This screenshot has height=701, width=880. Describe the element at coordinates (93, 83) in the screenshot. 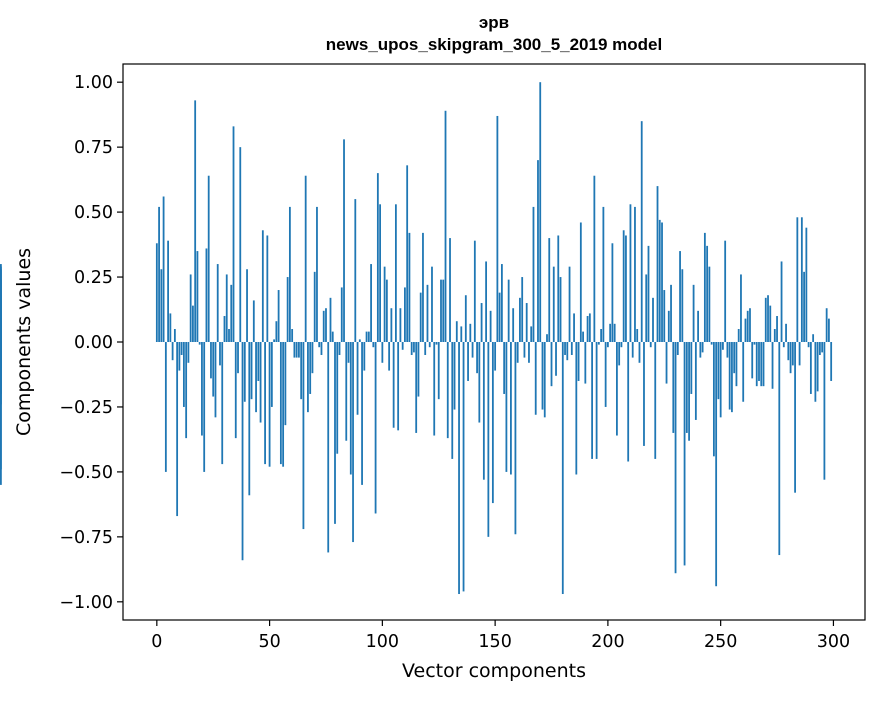

I see `y-tick-label: 1.00` at that location.